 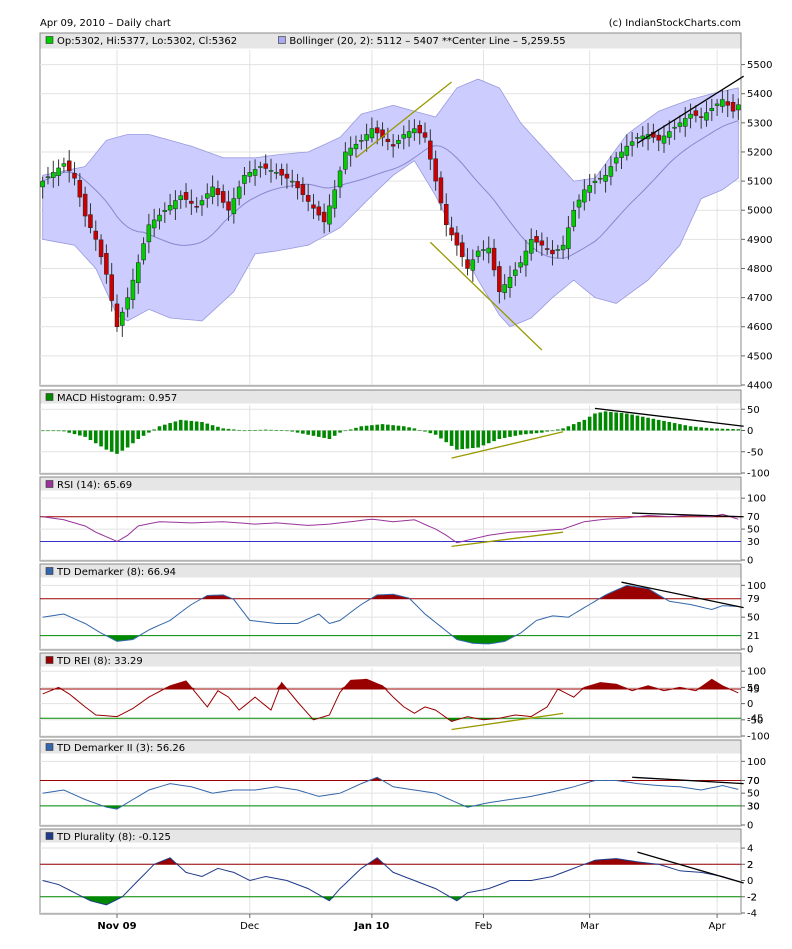 What do you see at coordinates (753, 636) in the screenshot?
I see `level-label: 21` at bounding box center [753, 636].